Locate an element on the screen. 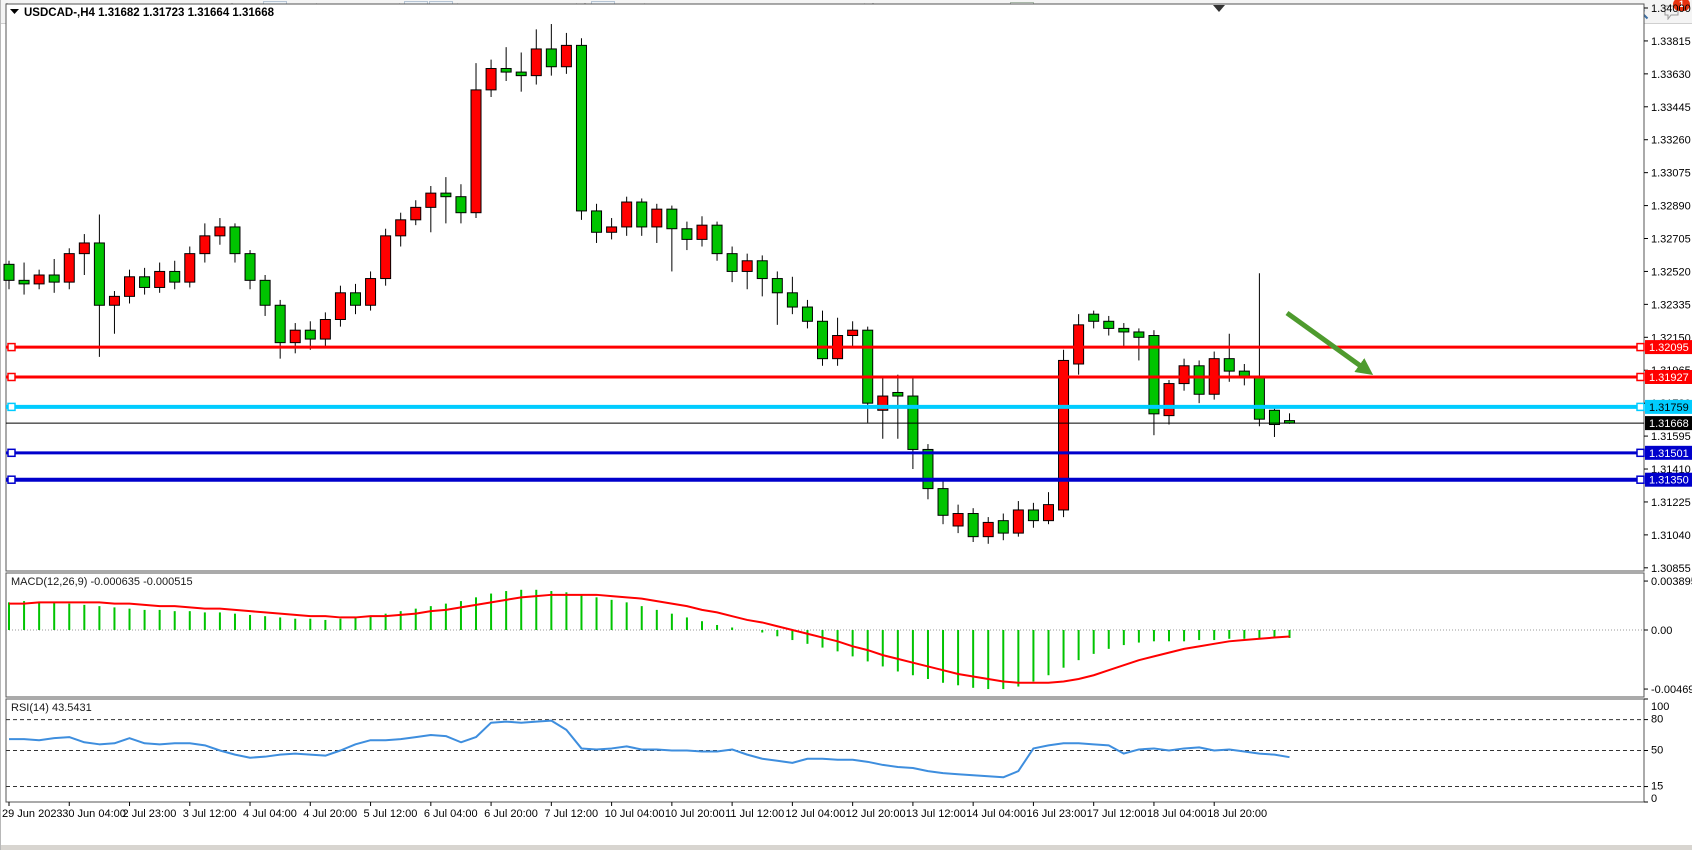  price-tick-label: 1.34000 is located at coordinates (1671, 9).